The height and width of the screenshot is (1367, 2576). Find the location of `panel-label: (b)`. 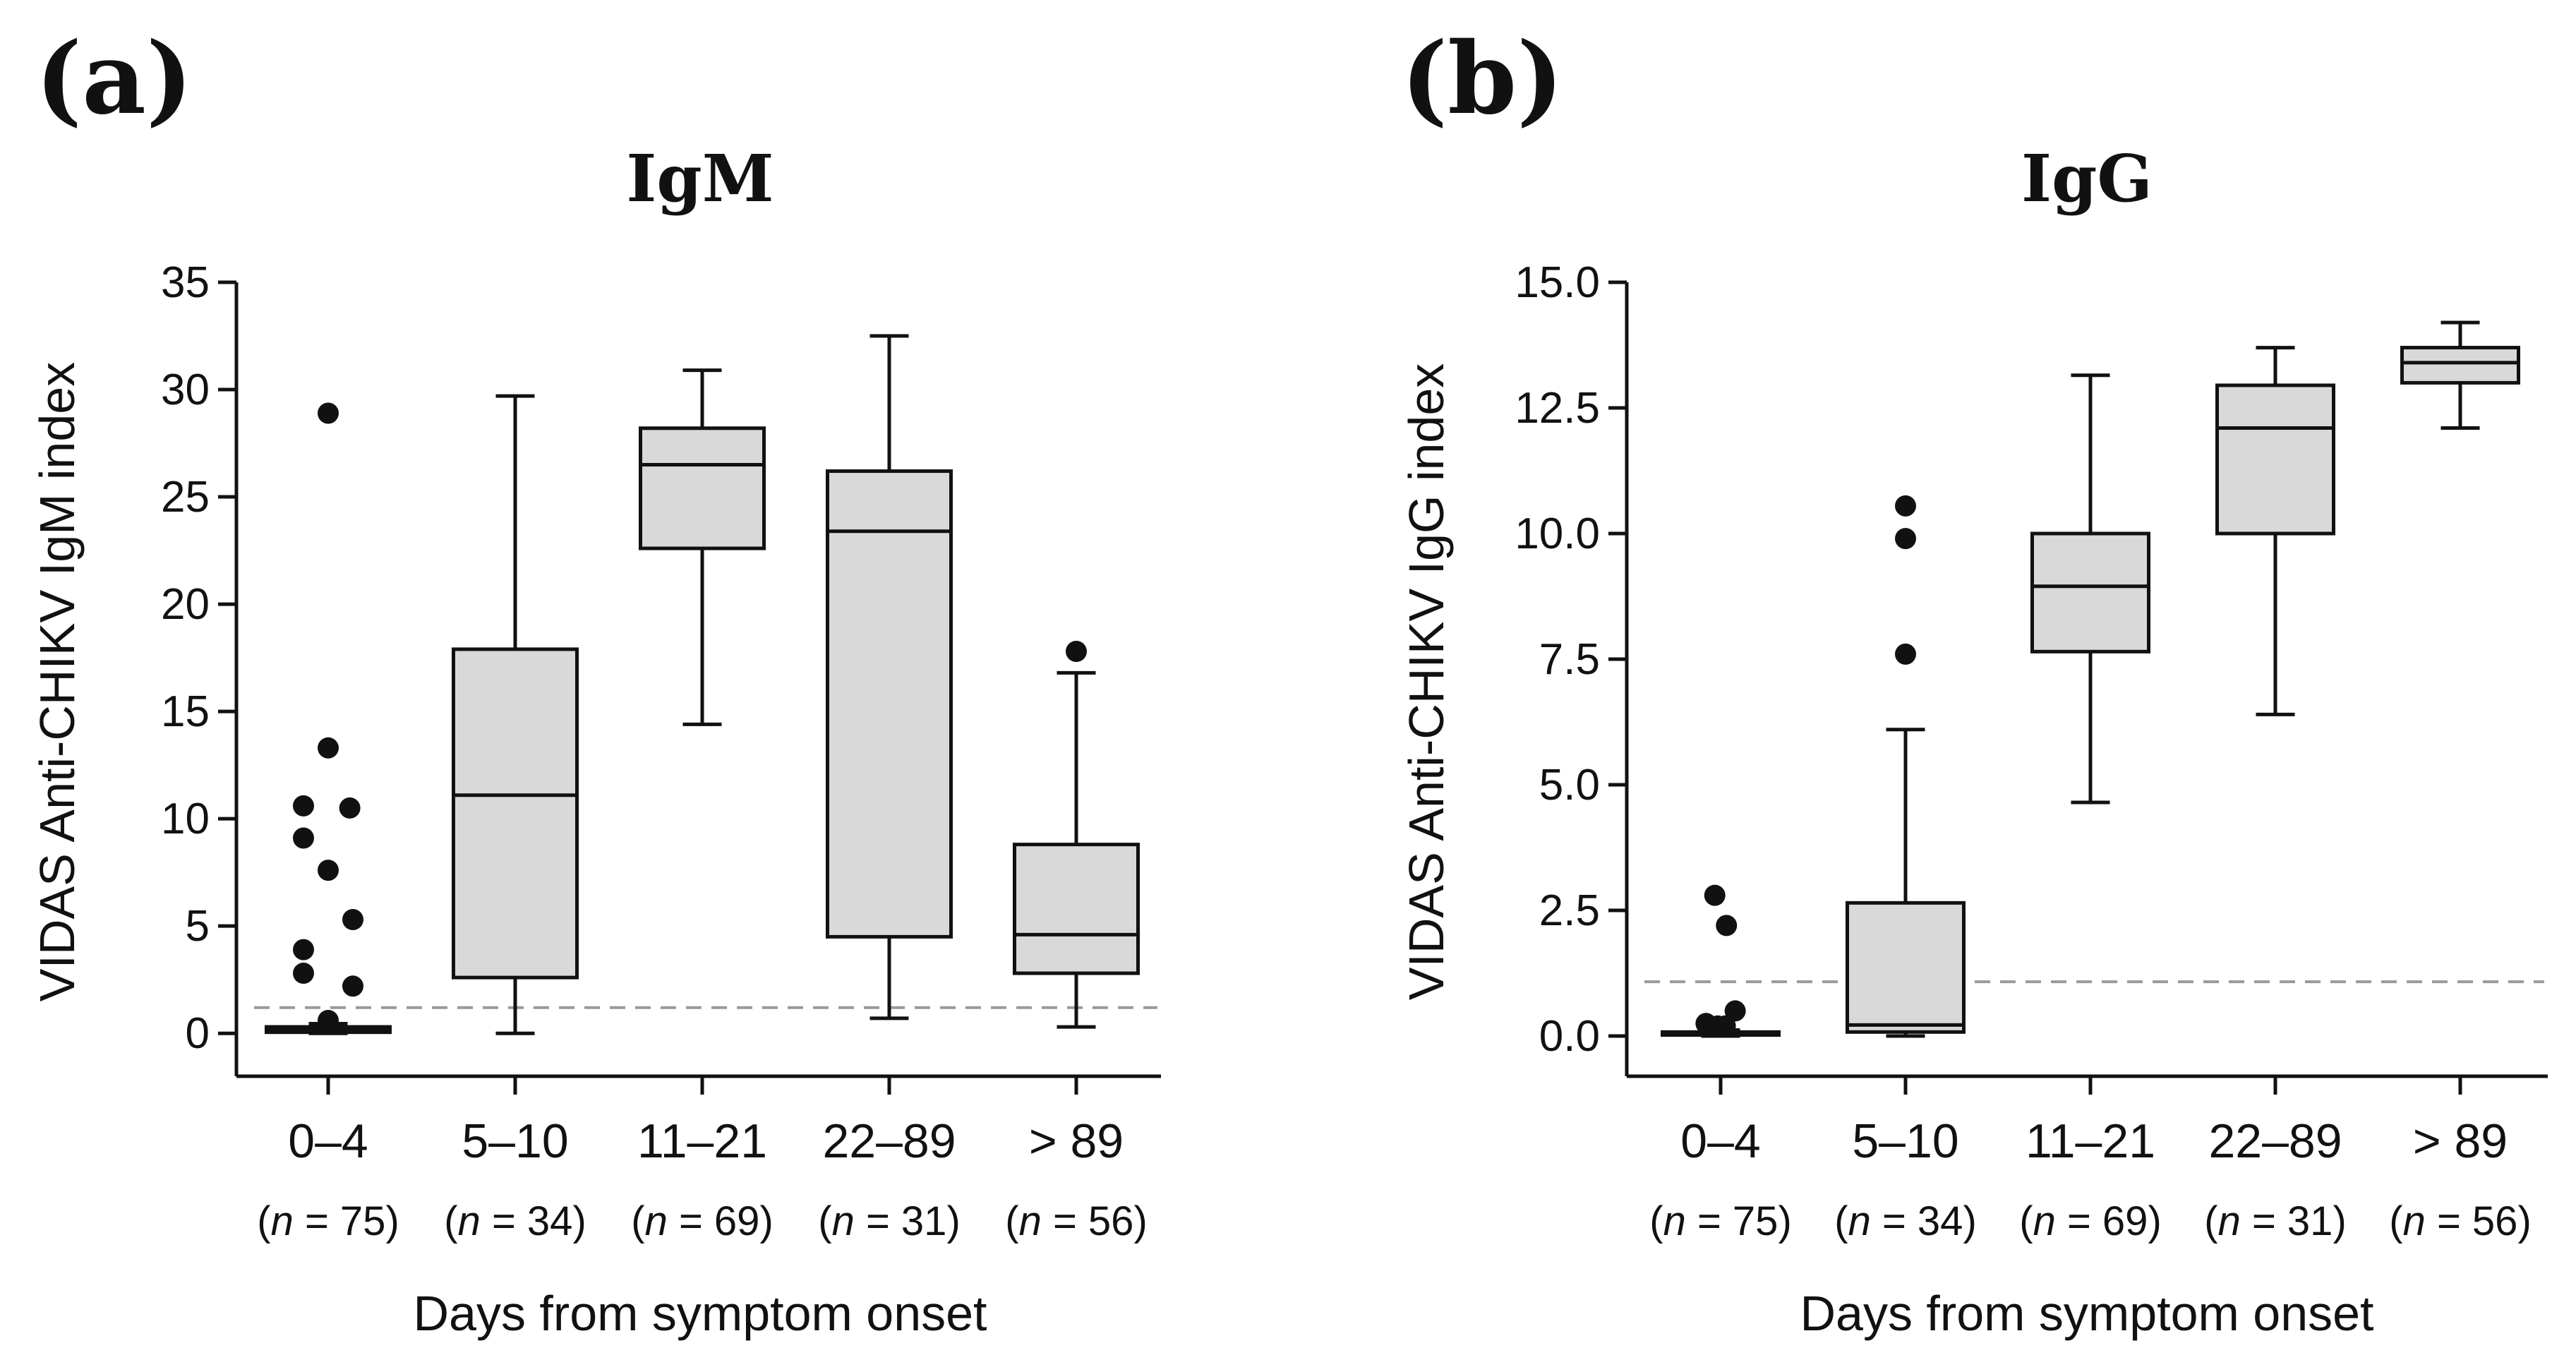

panel-label: (b) is located at coordinates (1482, 79).